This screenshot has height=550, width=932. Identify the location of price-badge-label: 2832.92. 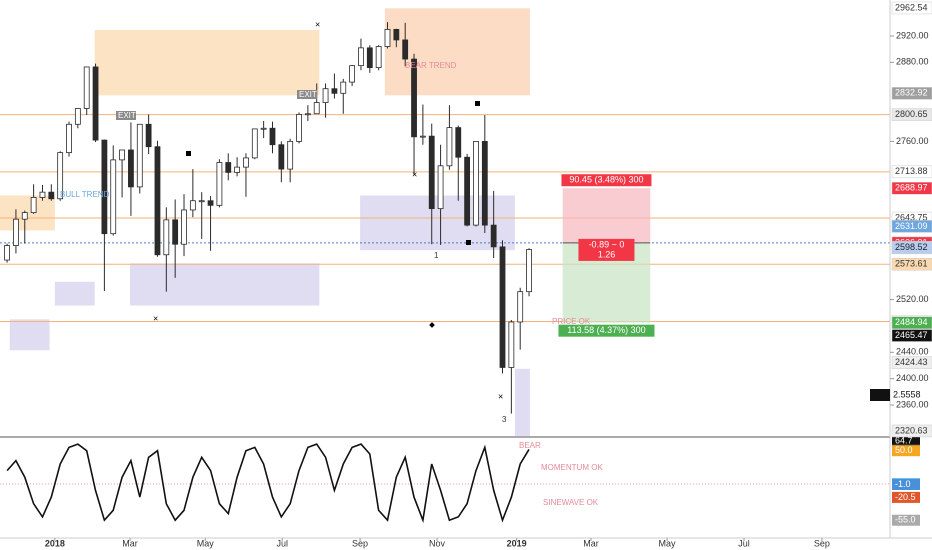
(911, 93).